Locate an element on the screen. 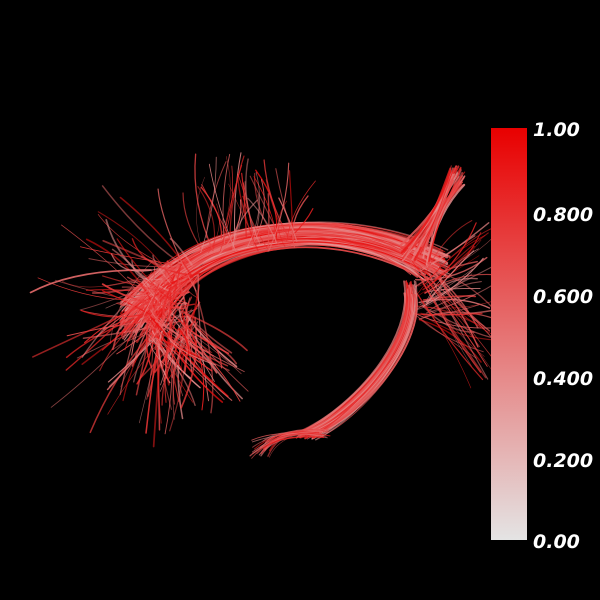 Image resolution: width=600 pixels, height=600 pixels. colorbar is located at coordinates (509, 334).